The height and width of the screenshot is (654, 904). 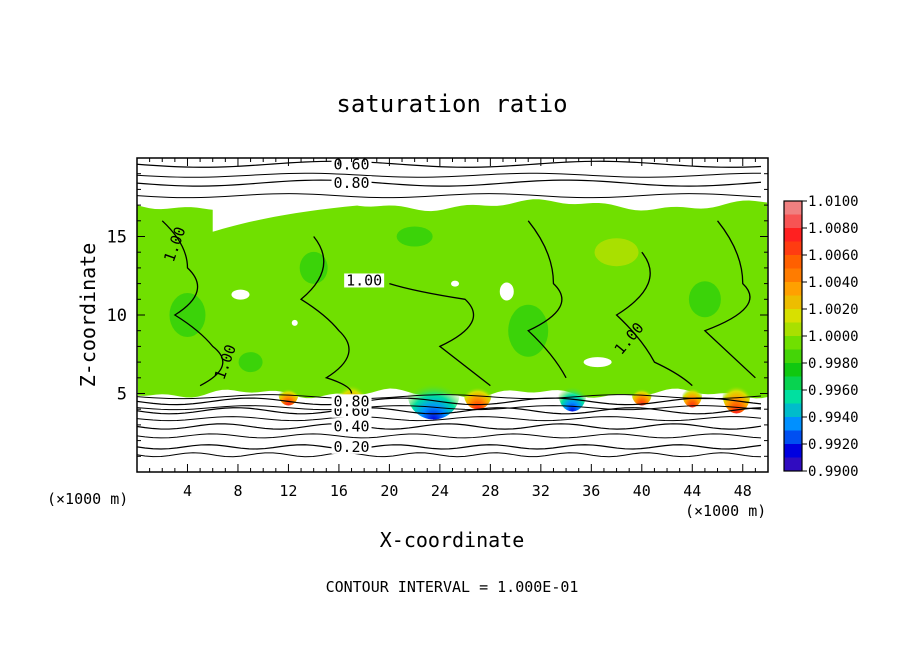 I want to click on contour-label: 0.60, so click(x=351, y=164).